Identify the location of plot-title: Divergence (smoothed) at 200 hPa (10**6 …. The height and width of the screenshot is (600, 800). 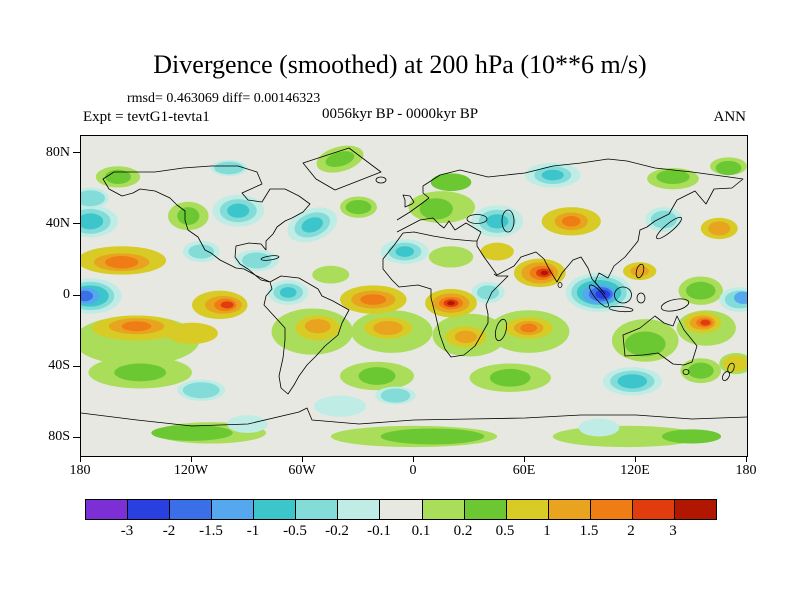
(400, 64).